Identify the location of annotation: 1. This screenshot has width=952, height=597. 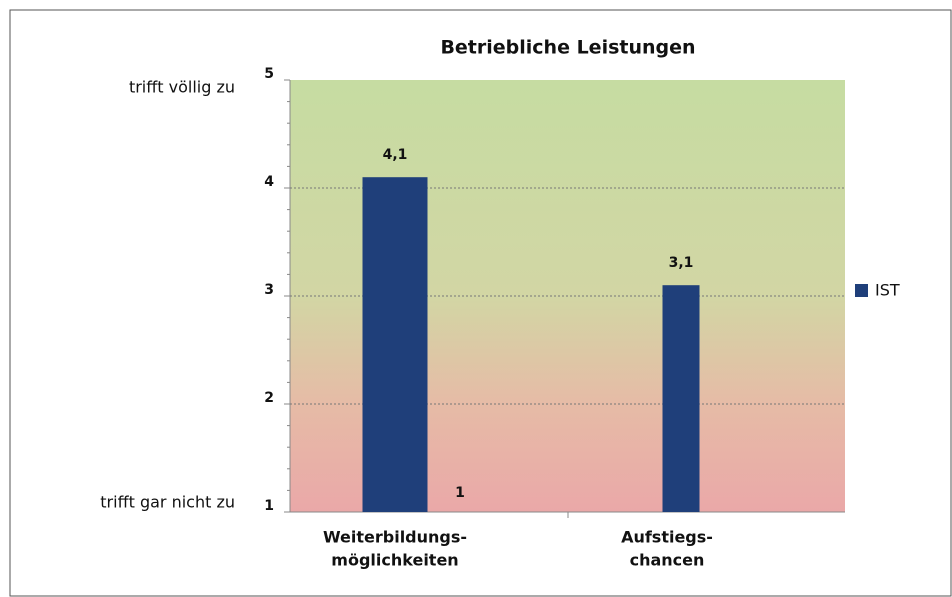
(460, 493).